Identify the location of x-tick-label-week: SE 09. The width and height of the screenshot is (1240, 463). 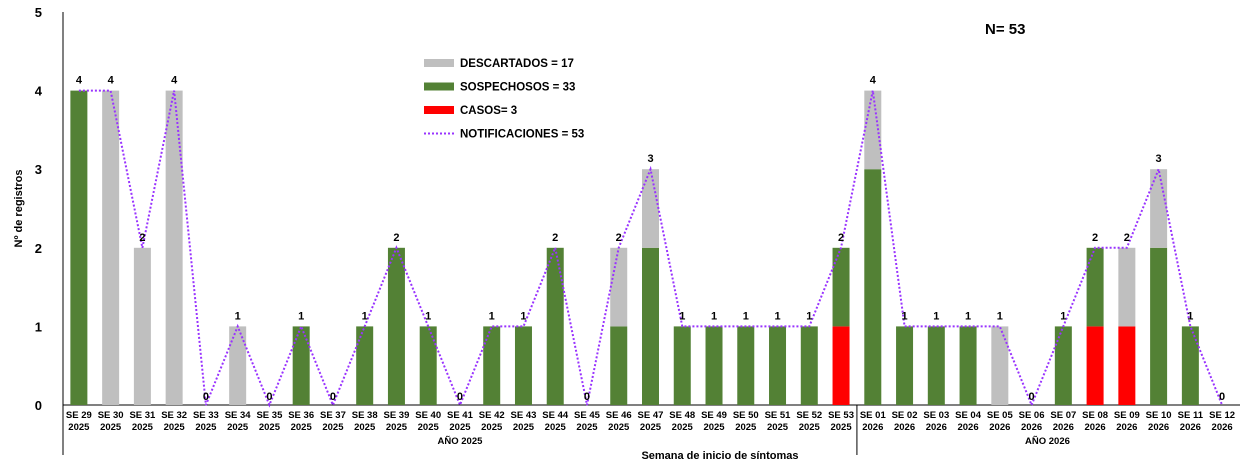
(1127, 415).